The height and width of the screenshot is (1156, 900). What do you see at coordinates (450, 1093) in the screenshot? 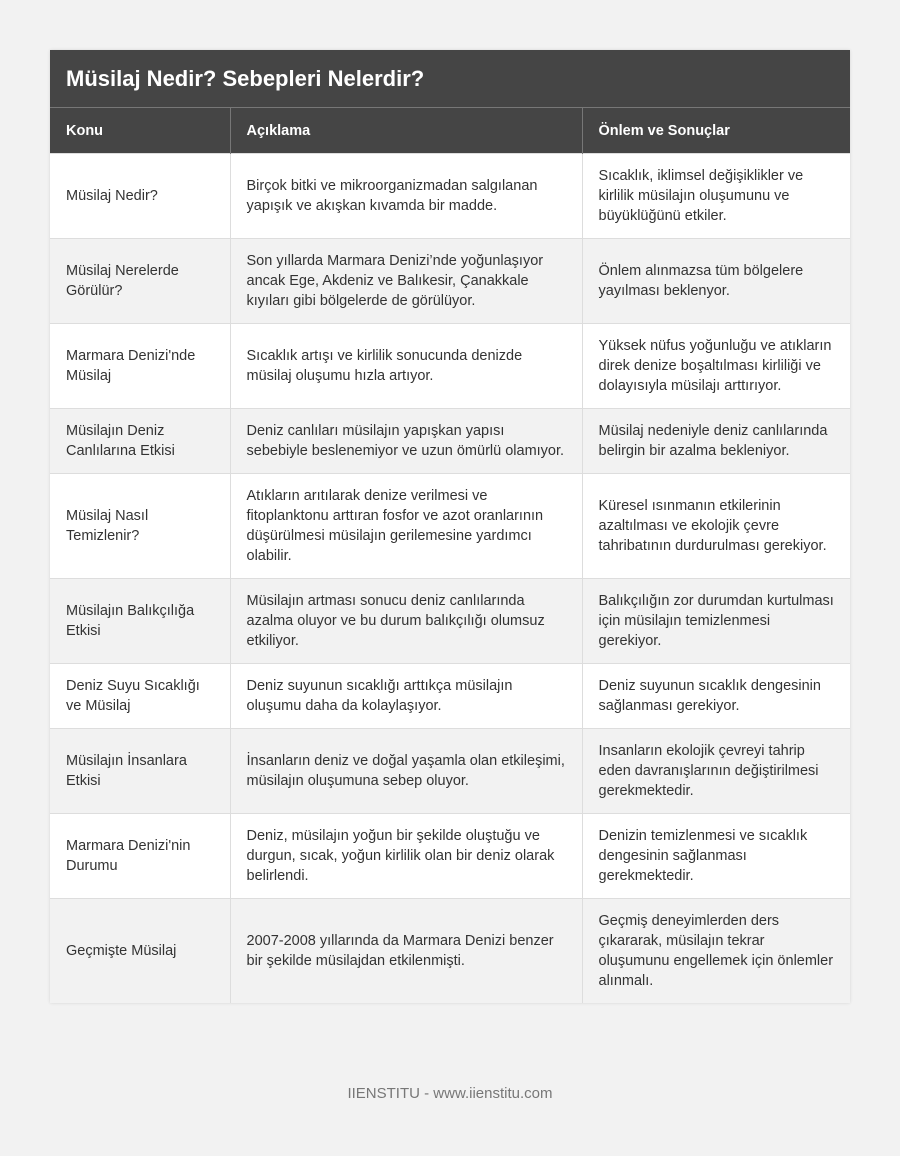
I see `footer-credit: IIENSTITU - www.iienstitu.com` at bounding box center [450, 1093].